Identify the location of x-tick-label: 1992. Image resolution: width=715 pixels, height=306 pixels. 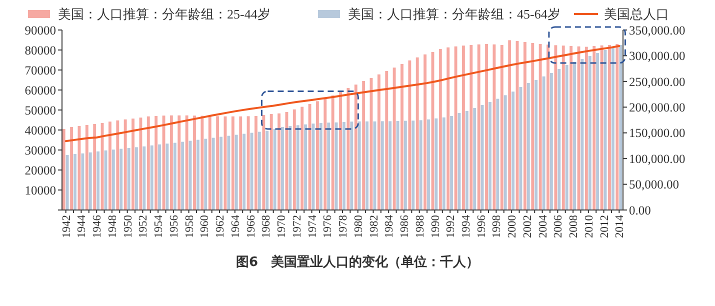
(451, 226).